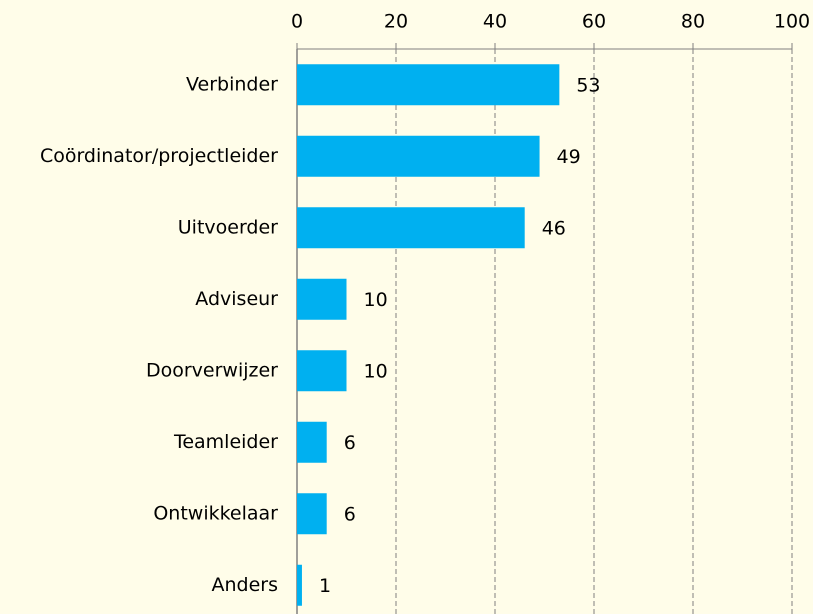 Image resolution: width=813 pixels, height=614 pixels. Describe the element at coordinates (236, 299) in the screenshot. I see `y-tick-label: Adviseur` at that location.